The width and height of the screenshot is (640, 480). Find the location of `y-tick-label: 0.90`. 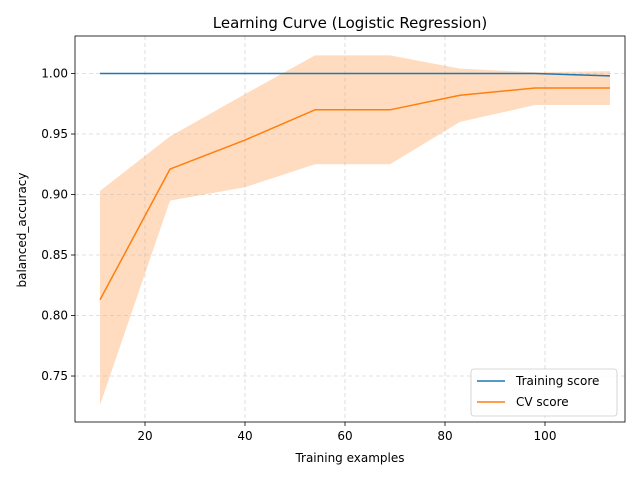

y-tick-label: 0.90 is located at coordinates (54, 195).